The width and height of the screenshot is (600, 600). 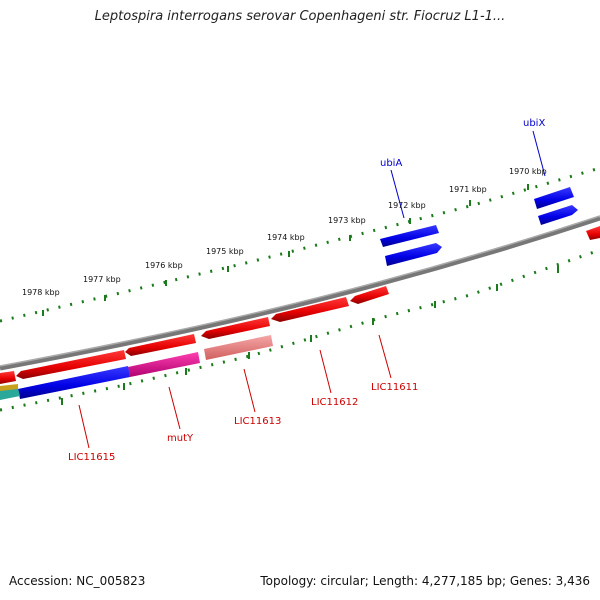 What do you see at coordinates (238, 347) in the screenshot?
I see `gene-LIC11613-b` at bounding box center [238, 347].